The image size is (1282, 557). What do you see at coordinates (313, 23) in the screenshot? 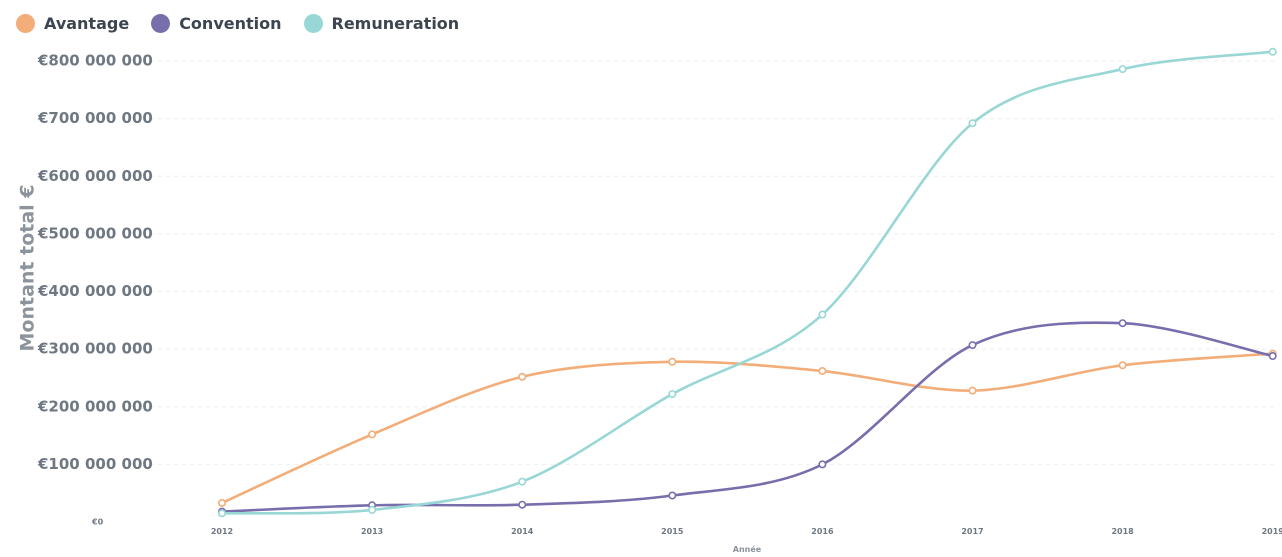
I see `legend-swatch-remuneration` at bounding box center [313, 23].